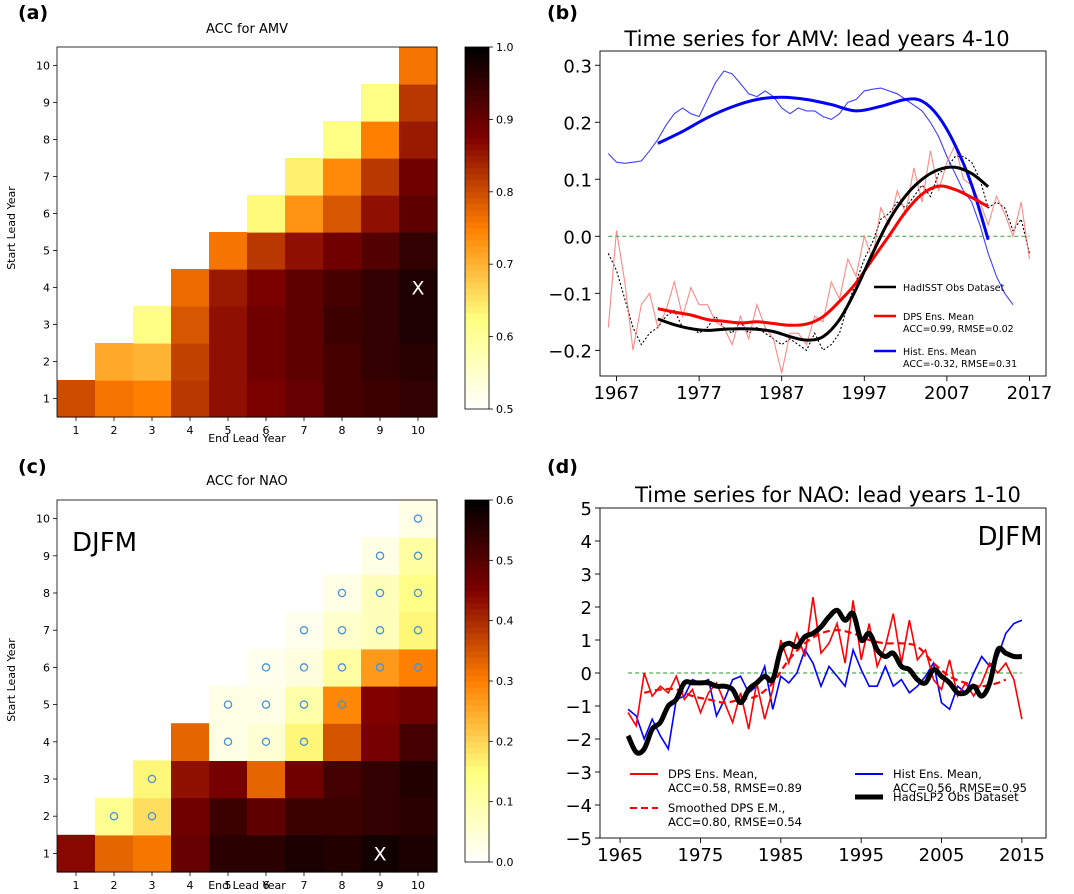  I want to click on timeseries-b-xtick-label: 1987, so click(782, 393).